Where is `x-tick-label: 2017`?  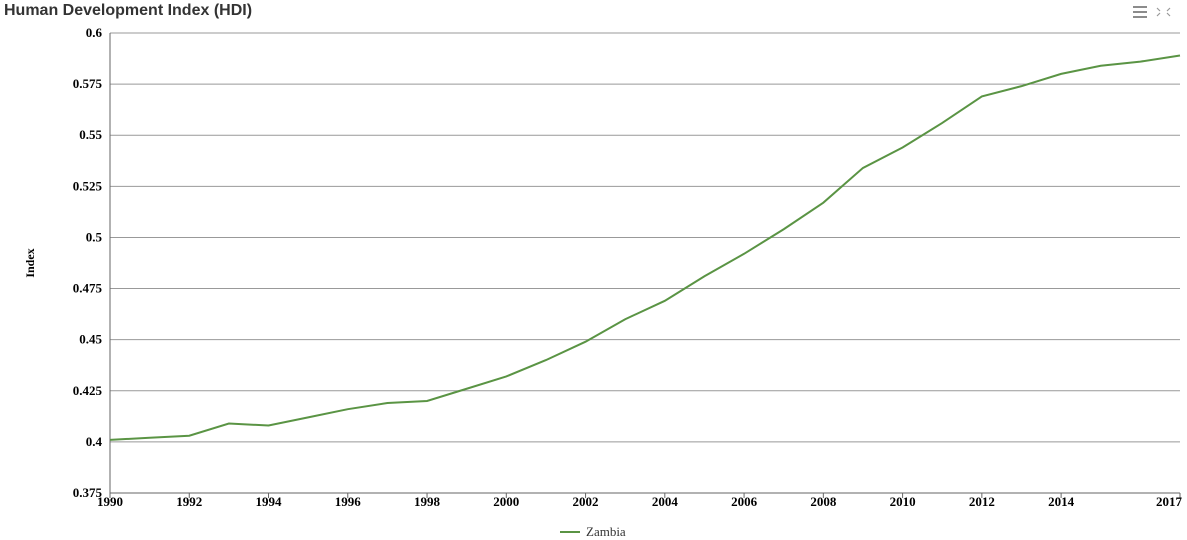 x-tick-label: 2017 is located at coordinates (1169, 501).